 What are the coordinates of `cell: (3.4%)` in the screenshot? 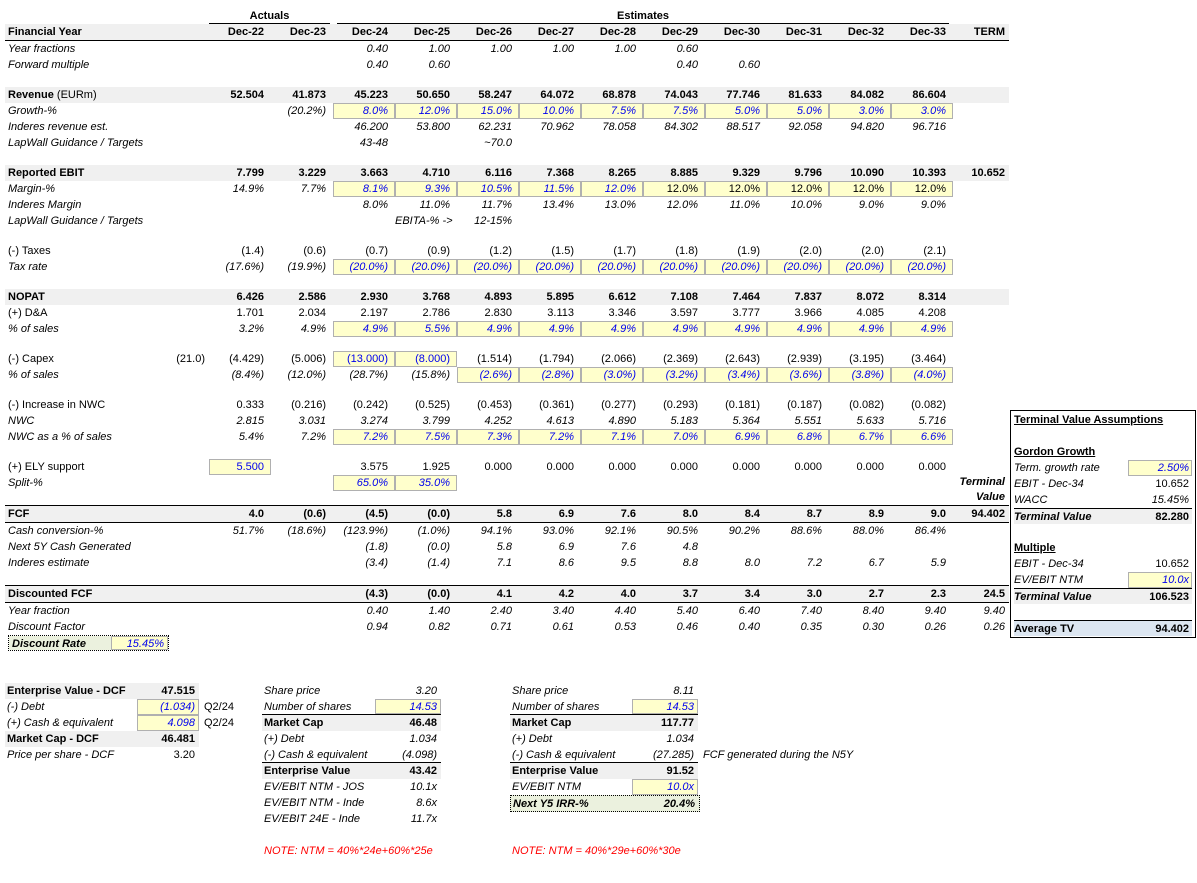 It's located at (736, 375).